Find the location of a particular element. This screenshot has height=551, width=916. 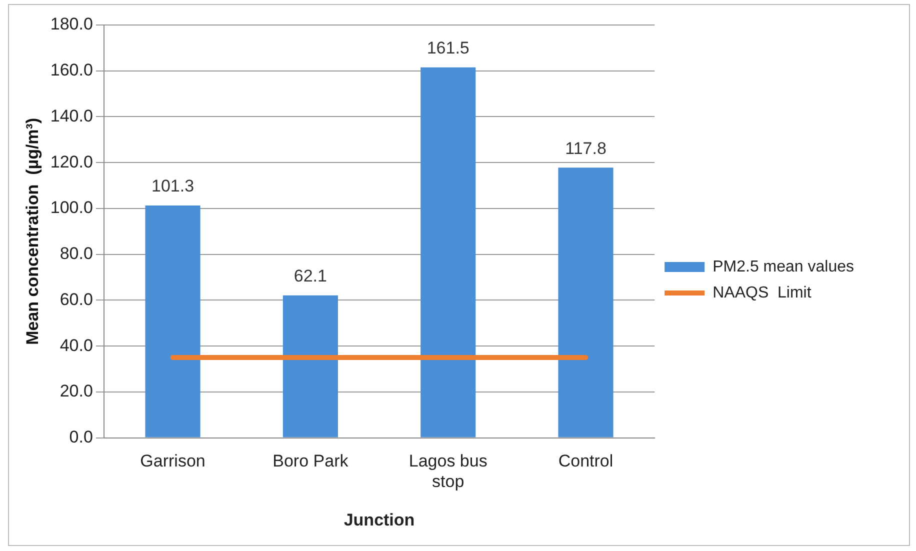

legend-label: PM2.5 mean values is located at coordinates (783, 267).